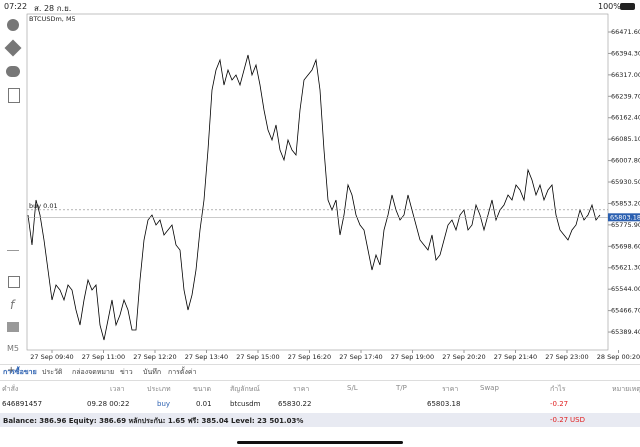 This screenshot has width=640, height=447. What do you see at coordinates (625, 53) in the screenshot?
I see `y-tick-label: 66394.30` at bounding box center [625, 53].